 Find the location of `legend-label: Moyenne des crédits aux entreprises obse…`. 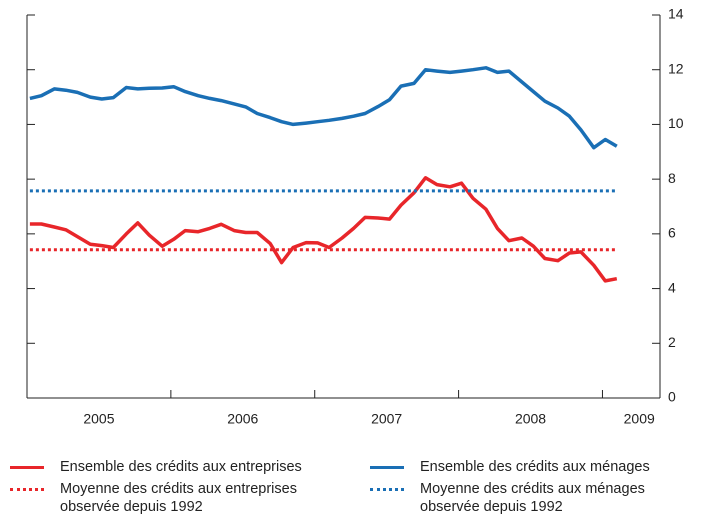

legend-label: Moyenne des crédits aux entreprises obse… is located at coordinates (178, 498).